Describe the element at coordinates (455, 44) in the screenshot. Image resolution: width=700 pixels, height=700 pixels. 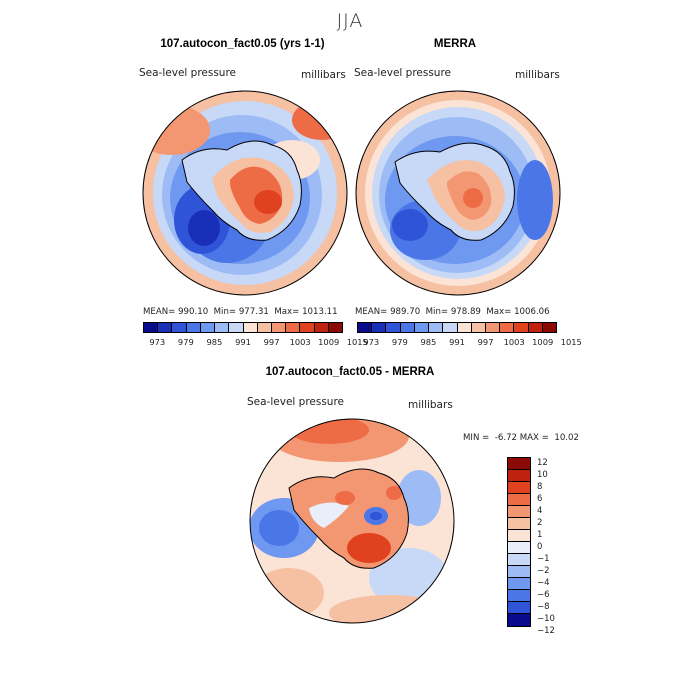
I see `panel-2-title: MERRA` at that location.